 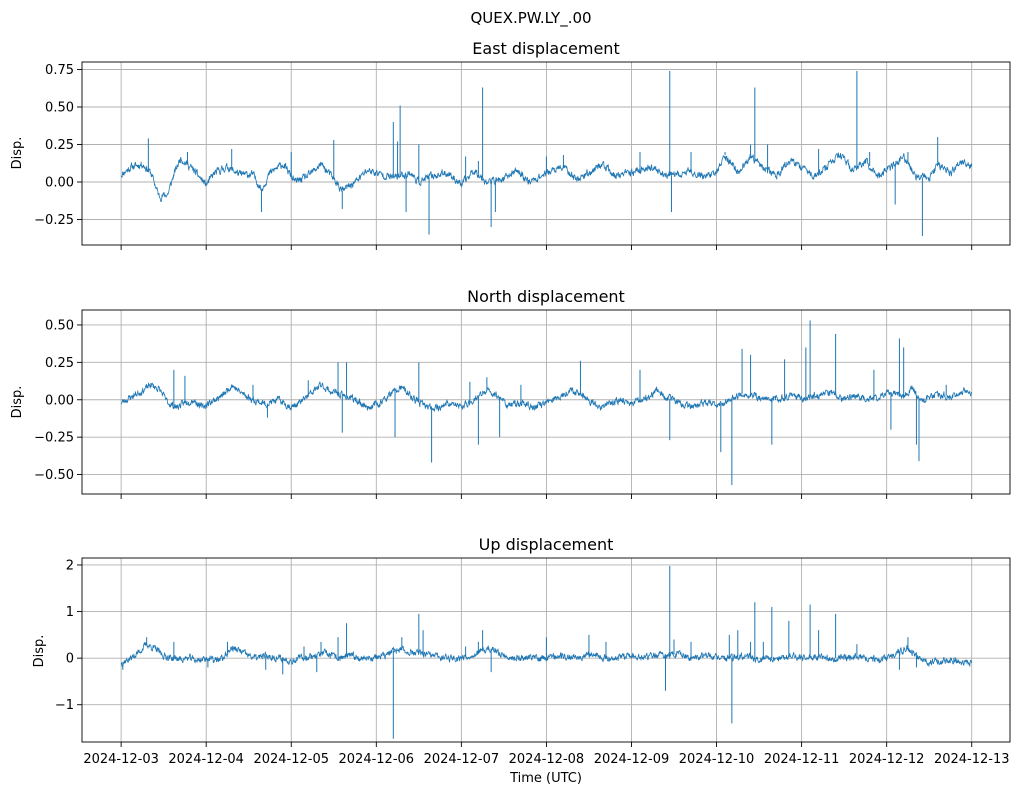 I want to click on north-y-tick-label: −0.25, so click(x=54, y=438).